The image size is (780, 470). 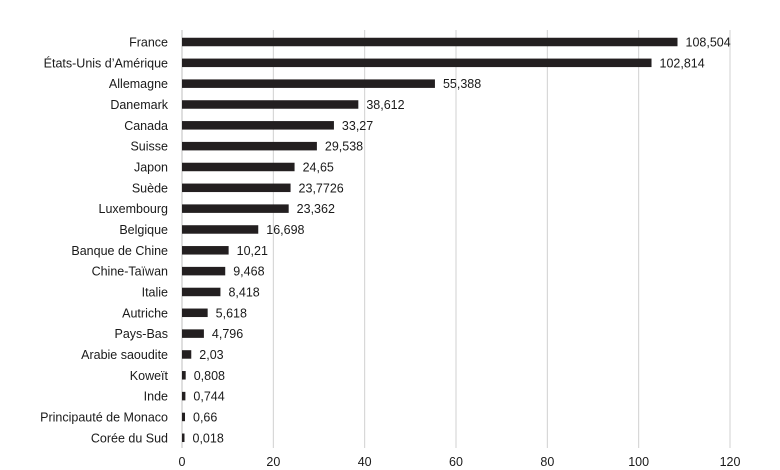 I want to click on data-label: 102,814, so click(x=682, y=63).